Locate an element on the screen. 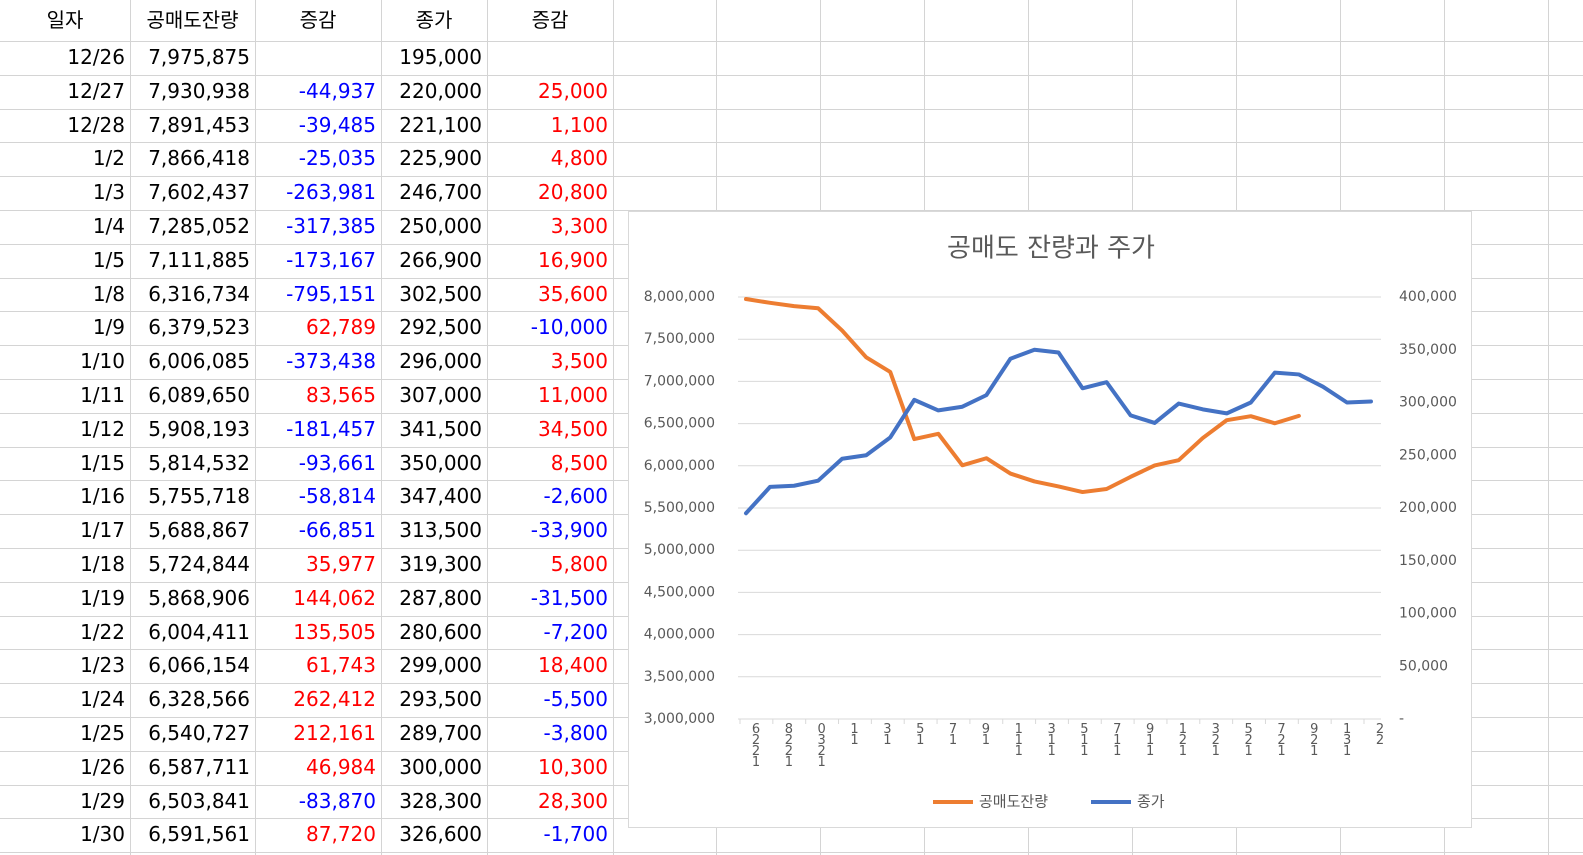 Image resolution: width=1583 pixels, height=855 pixels. date-cell: 1/18 is located at coordinates (102, 564).